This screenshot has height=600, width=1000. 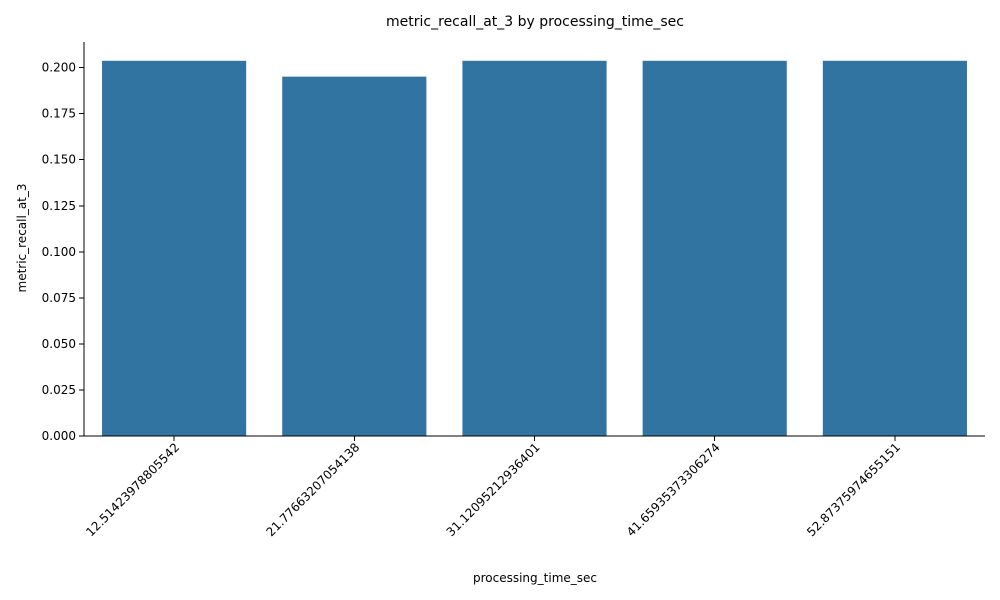 I want to click on y-tick-label: 0.050, so click(x=59, y=344).